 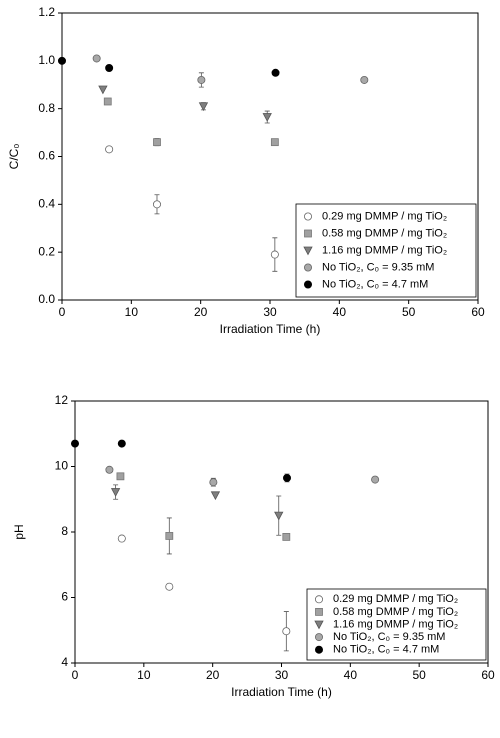 I want to click on y-axis-label: C/C₀, so click(x=14, y=157).